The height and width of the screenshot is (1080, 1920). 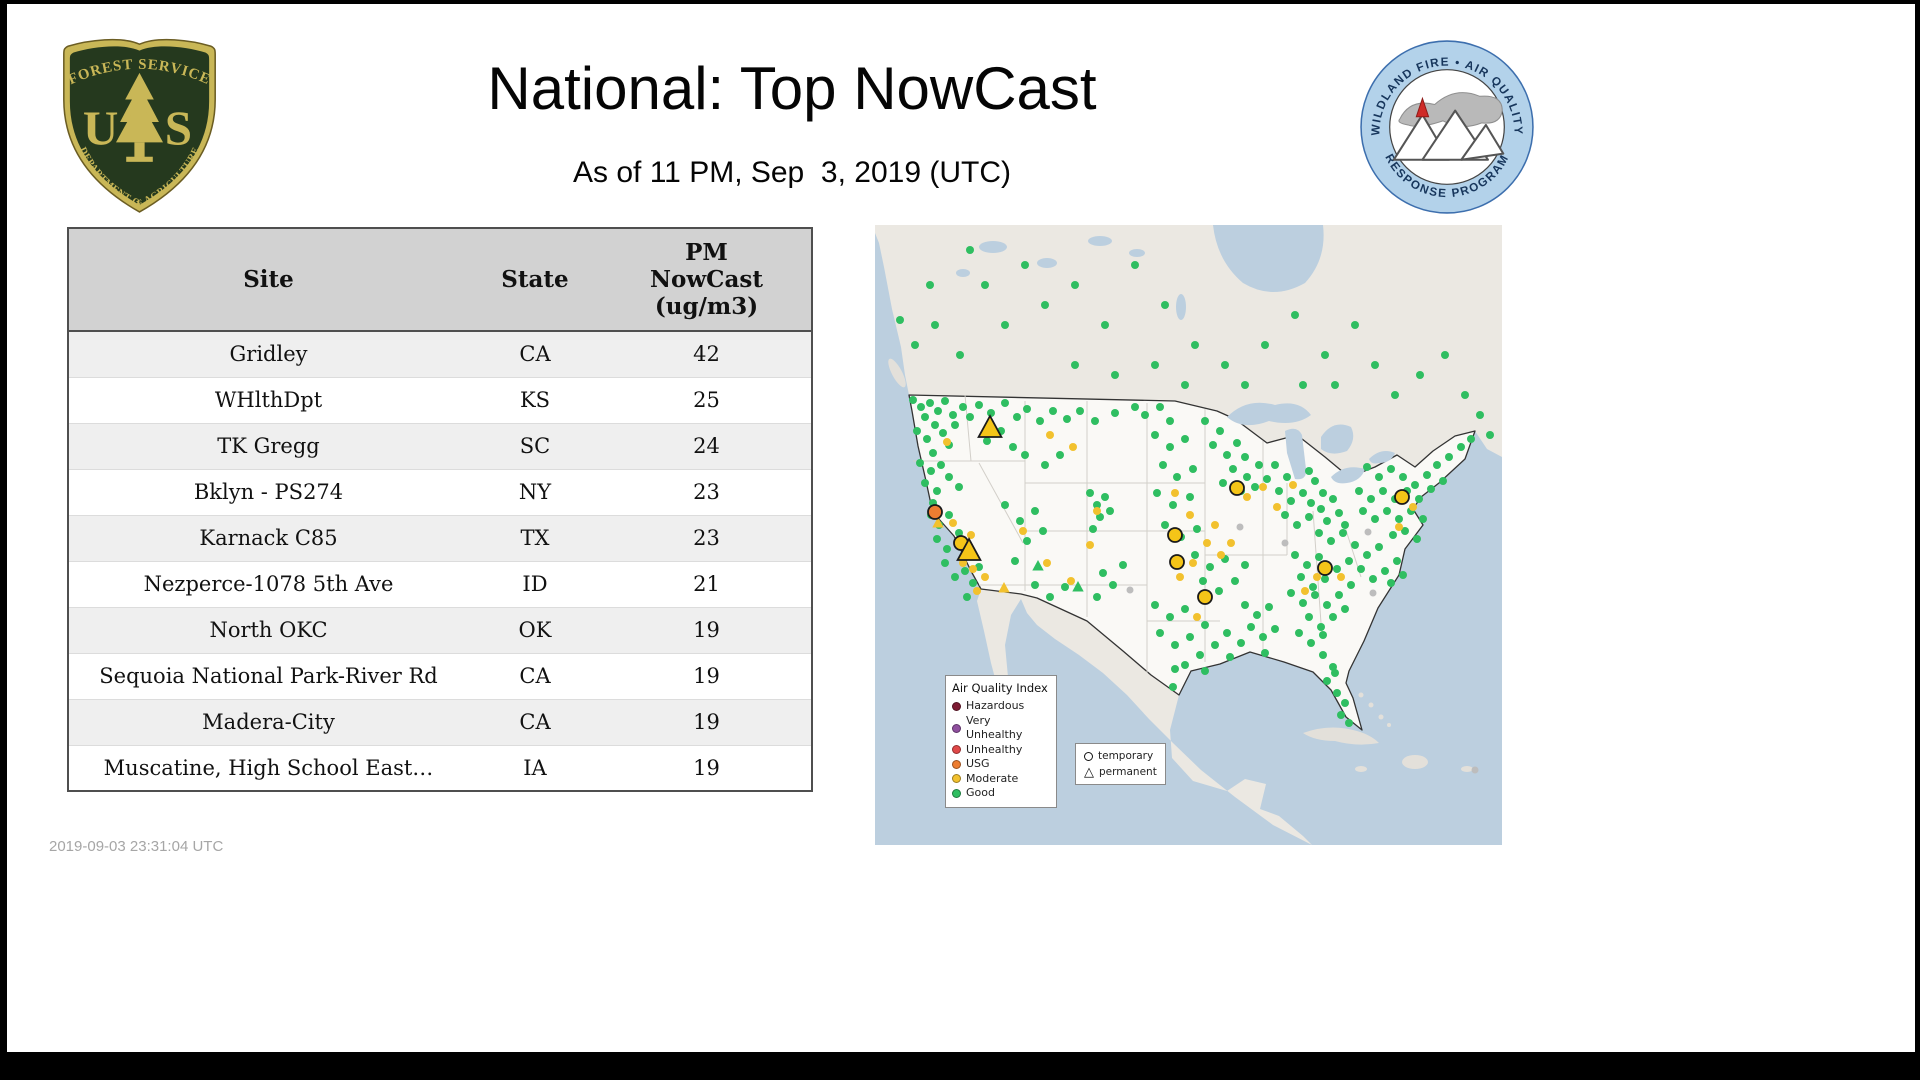 What do you see at coordinates (535, 721) in the screenshot?
I see `state-cell: CA` at bounding box center [535, 721].